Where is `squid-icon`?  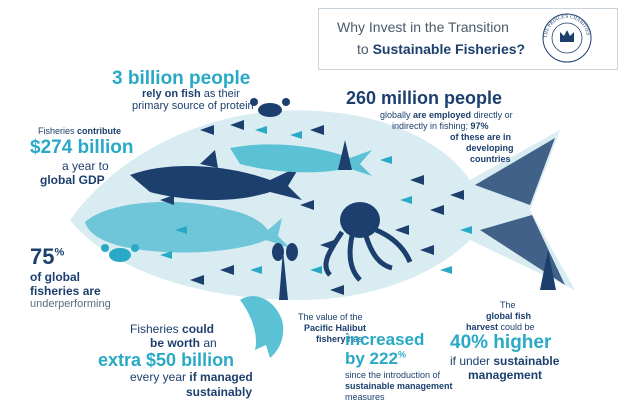
squid-icon is located at coordinates (345, 155).